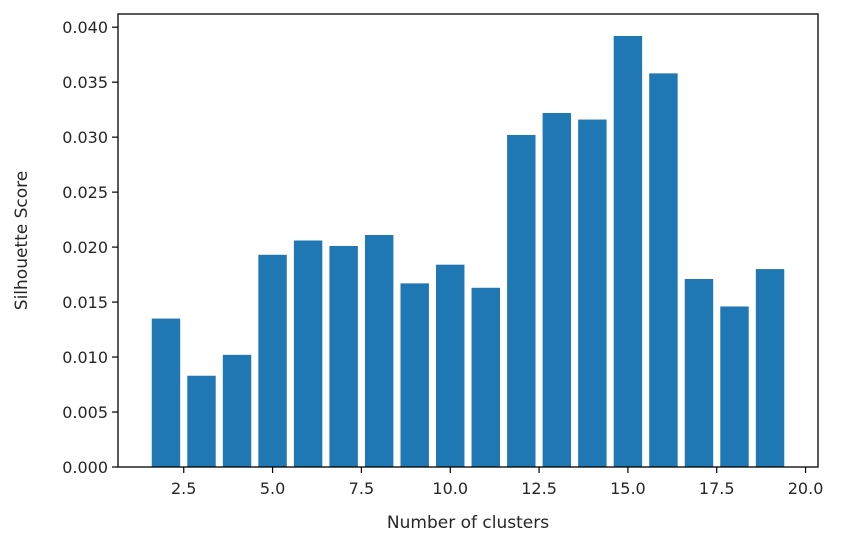 Image resolution: width=842 pixels, height=546 pixels. What do you see at coordinates (85, 357) in the screenshot?
I see `y-tick-label: 0.010` at bounding box center [85, 357].